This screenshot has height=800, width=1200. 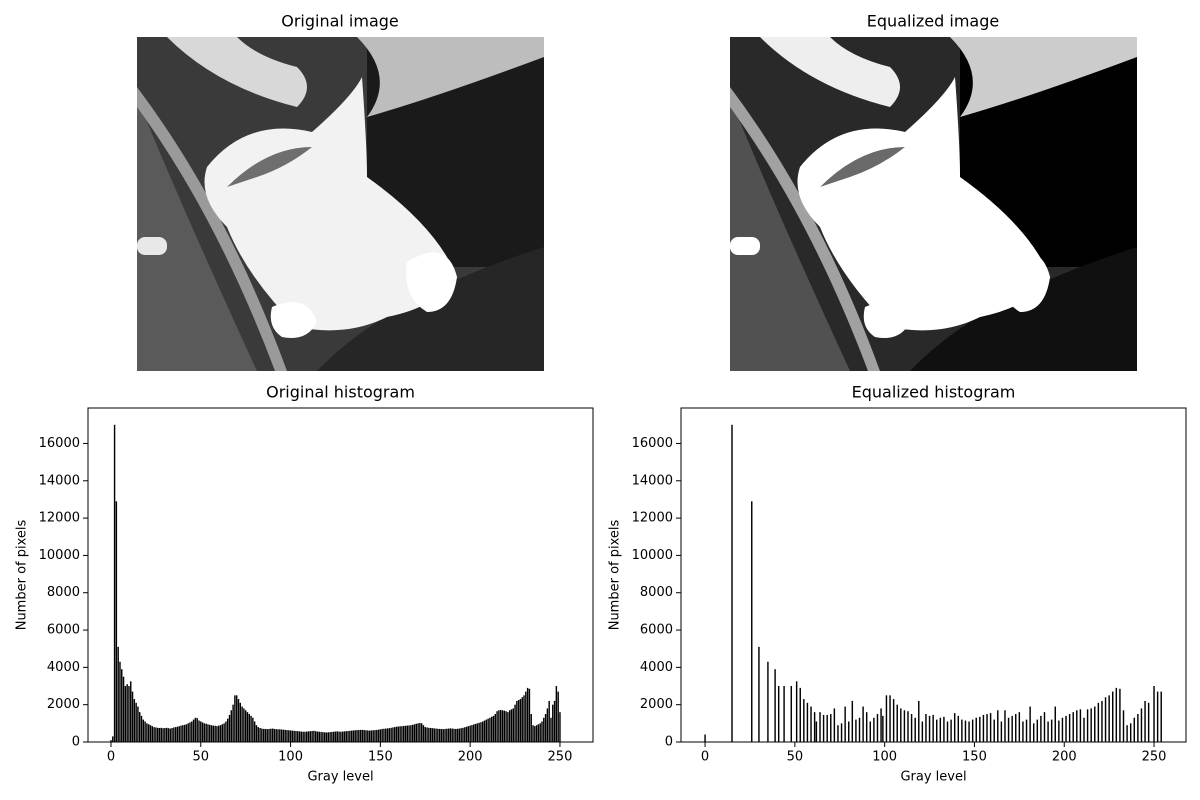 What do you see at coordinates (652, 480) in the screenshot?
I see `y-tick-label: 14000` at bounding box center [652, 480].